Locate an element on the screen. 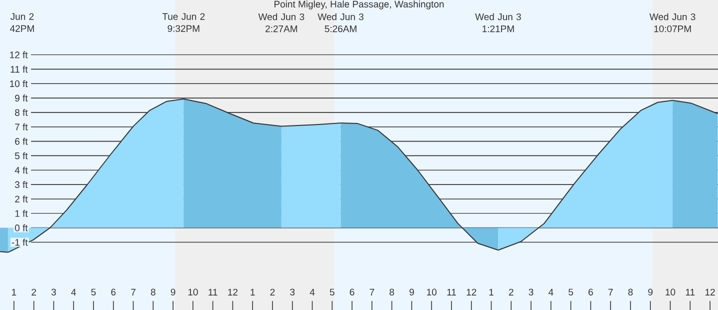 The image size is (718, 310). y-tick-label: 2 ft is located at coordinates (21, 198).